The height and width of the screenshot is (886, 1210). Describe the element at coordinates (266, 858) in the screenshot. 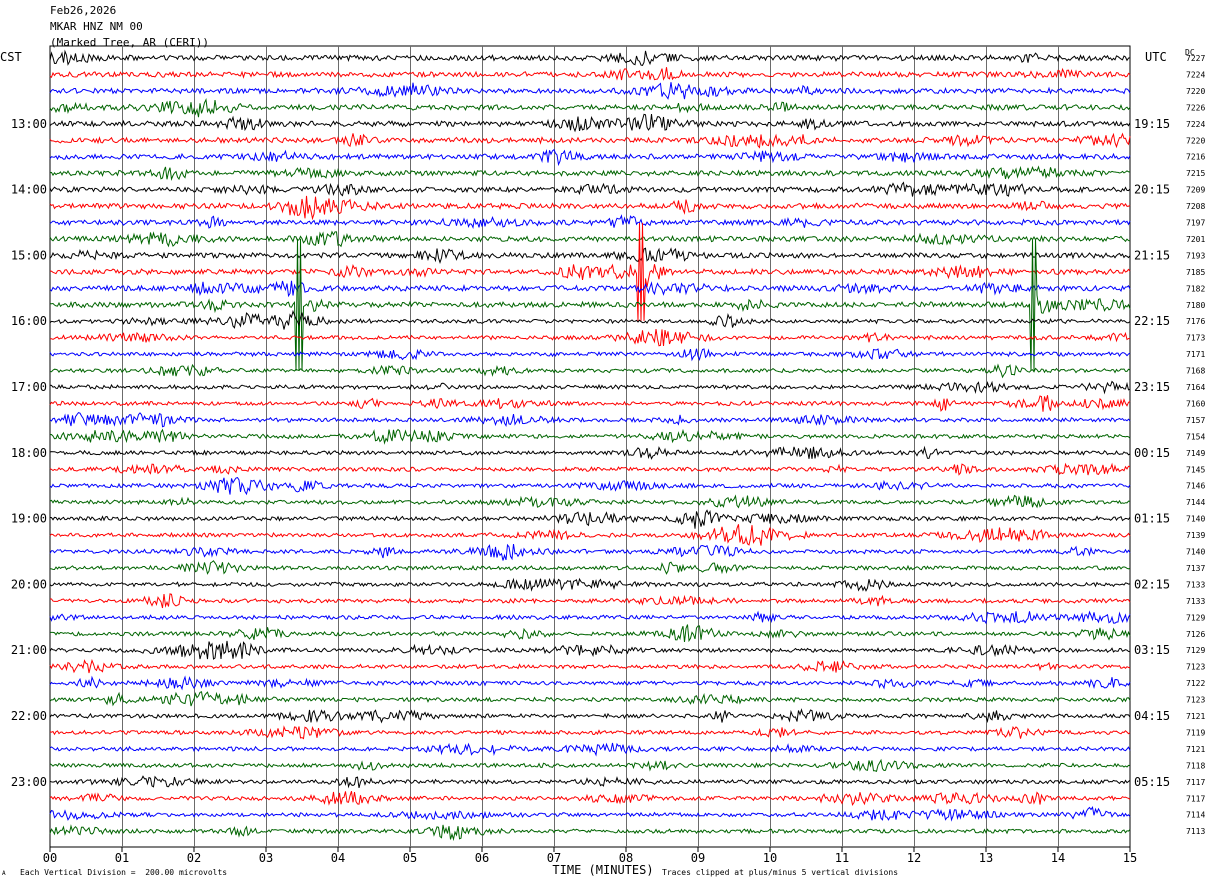

I see `x-tick-label: 03` at that location.